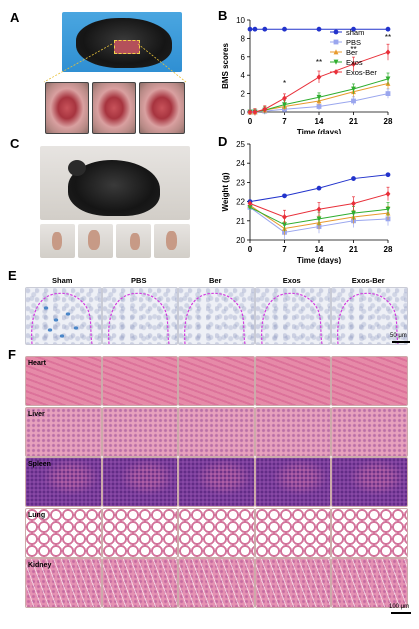 The image size is (419, 629). What do you see at coordinates (77, 168) in the screenshot?
I see `mouse-ear` at bounding box center [77, 168].